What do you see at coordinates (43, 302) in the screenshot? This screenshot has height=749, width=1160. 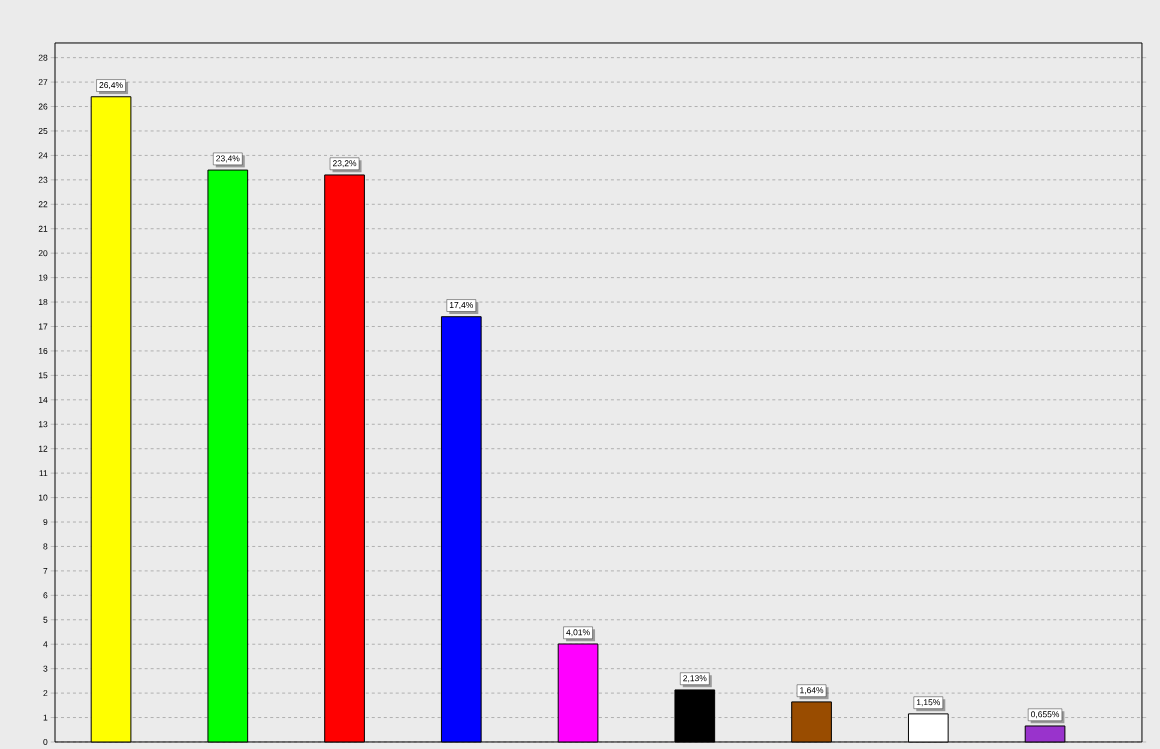 I see `y-tick-label: 18` at bounding box center [43, 302].